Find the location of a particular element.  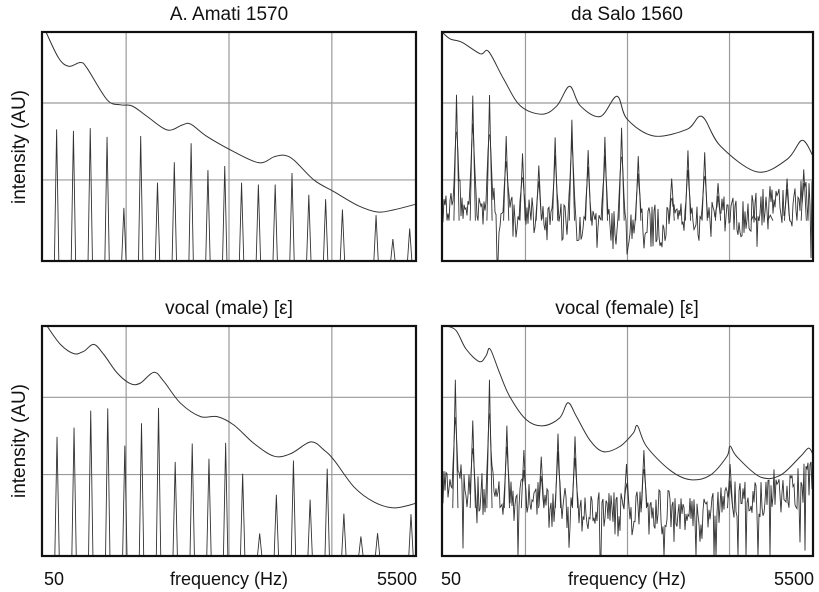

panel-title-amati: A. Amati 1570 is located at coordinates (229, 14).